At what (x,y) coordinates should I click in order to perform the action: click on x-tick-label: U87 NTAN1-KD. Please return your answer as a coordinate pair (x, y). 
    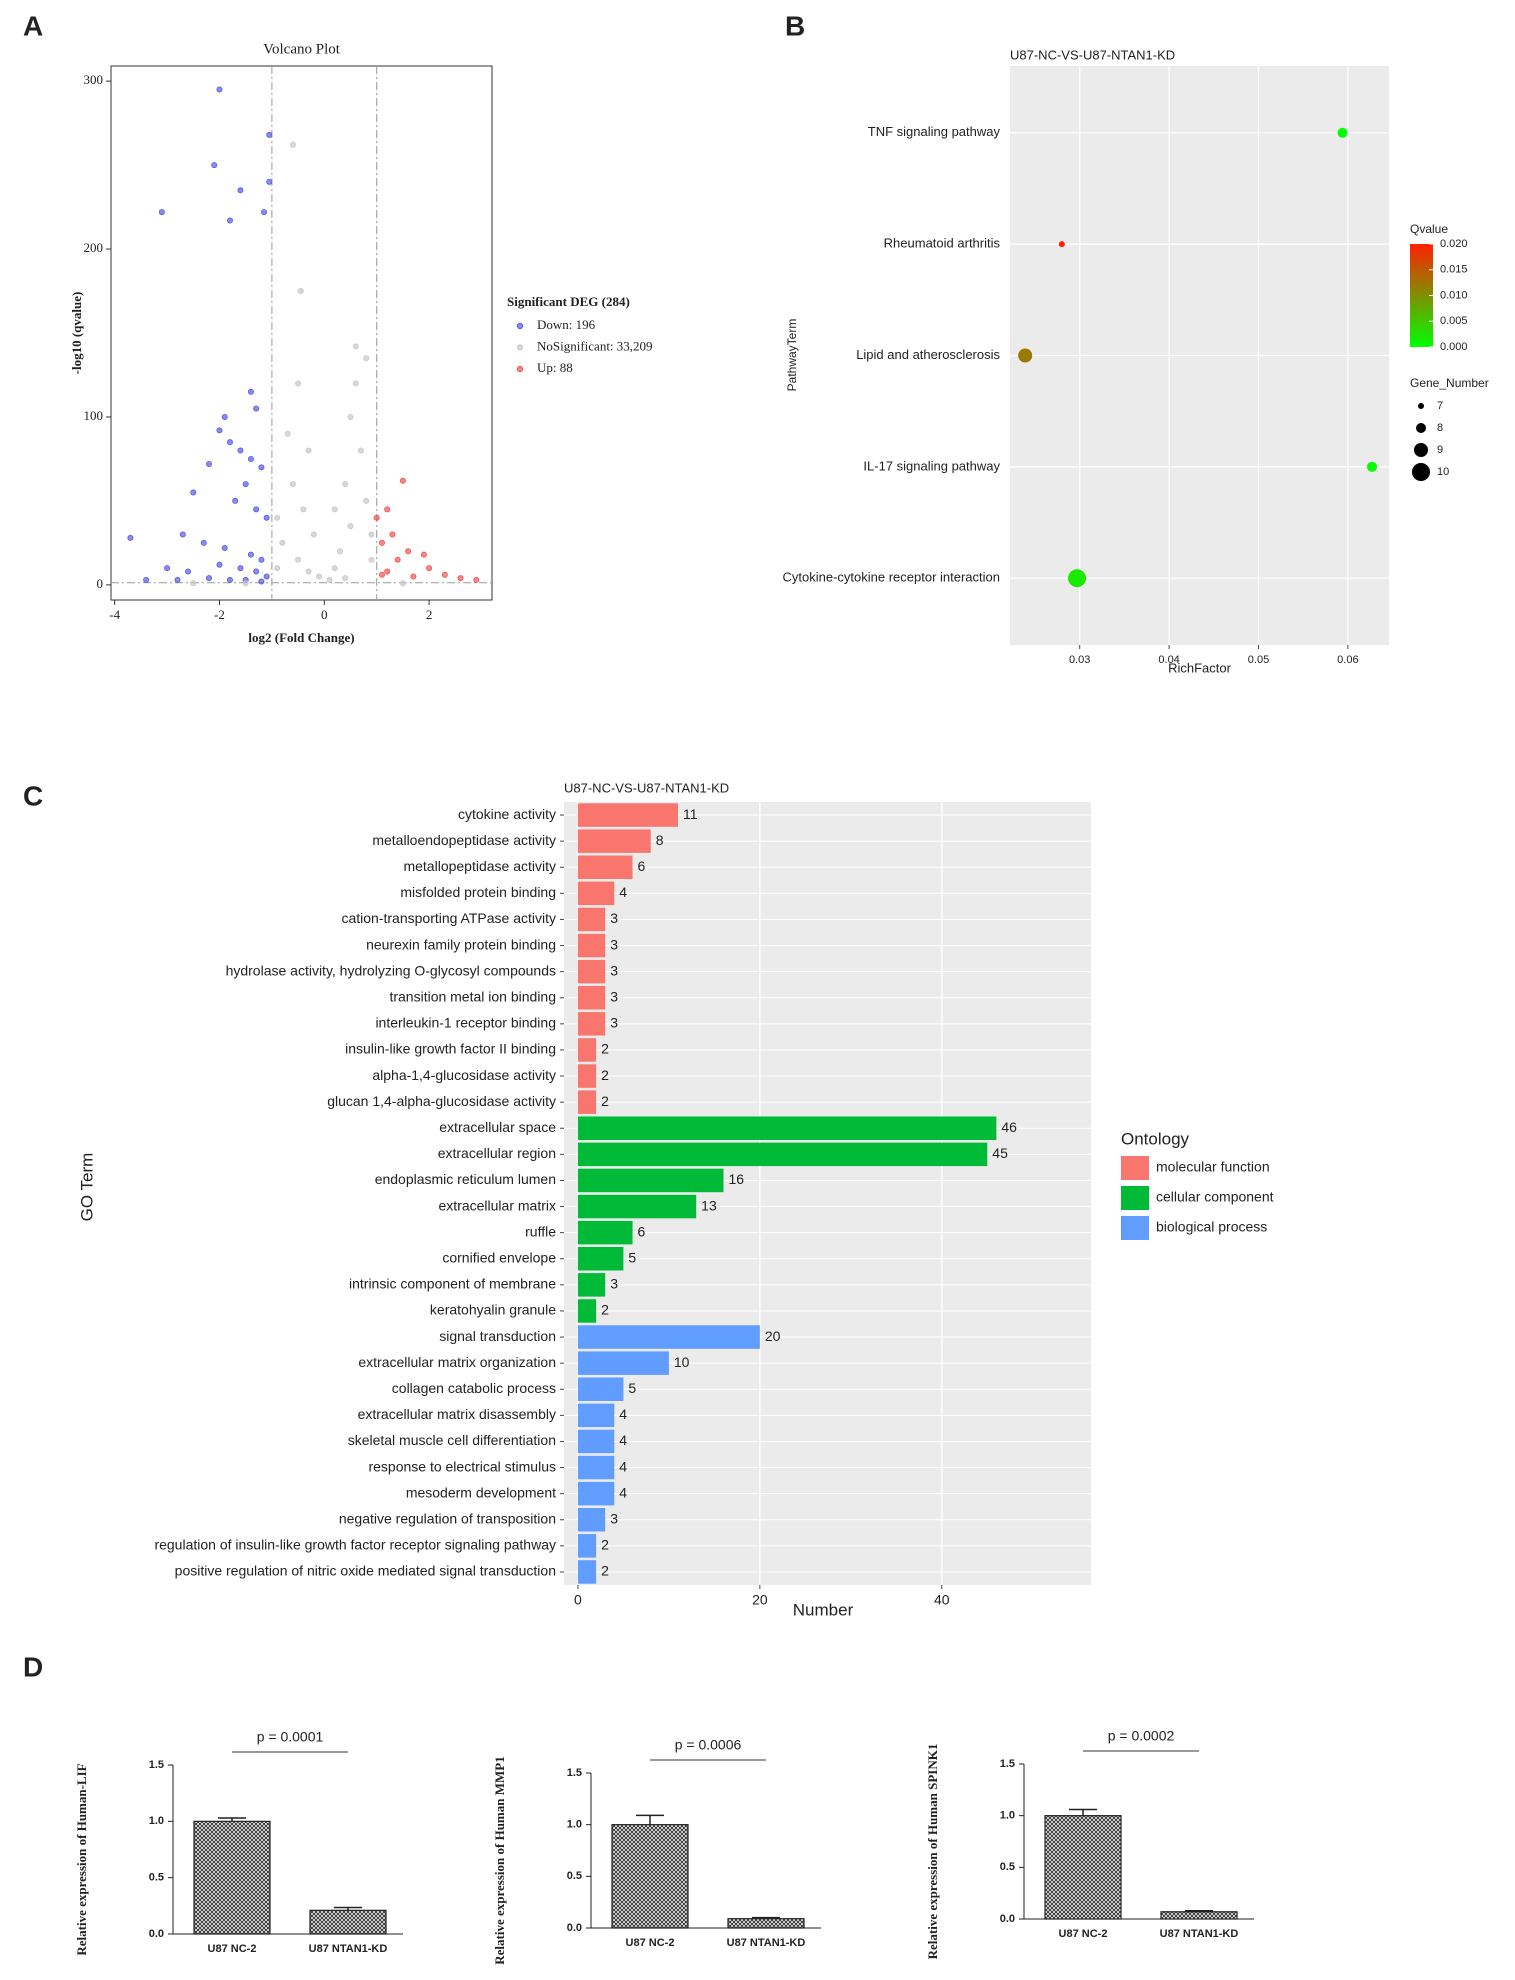
    Looking at the image, I should click on (1199, 1934).